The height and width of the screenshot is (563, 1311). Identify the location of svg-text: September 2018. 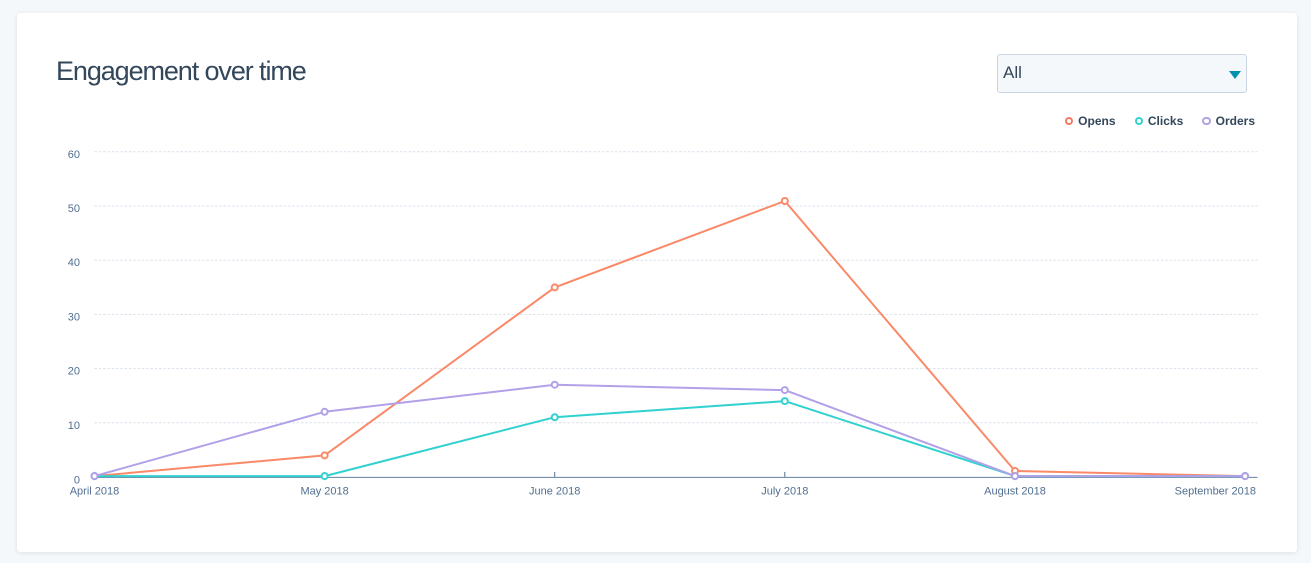
(1215, 492).